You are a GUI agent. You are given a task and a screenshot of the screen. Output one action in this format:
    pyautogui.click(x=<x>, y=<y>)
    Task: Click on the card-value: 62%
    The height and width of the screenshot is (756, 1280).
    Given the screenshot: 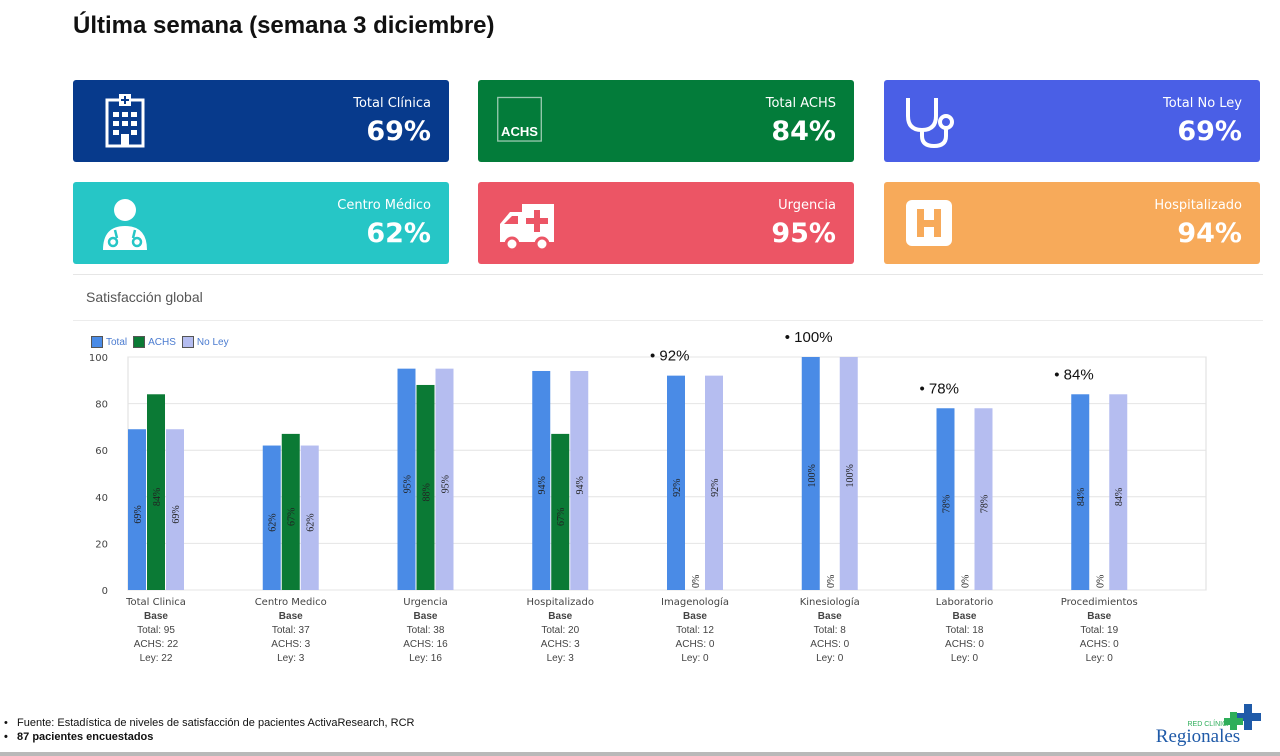 What is the action you would take?
    pyautogui.click(x=398, y=233)
    